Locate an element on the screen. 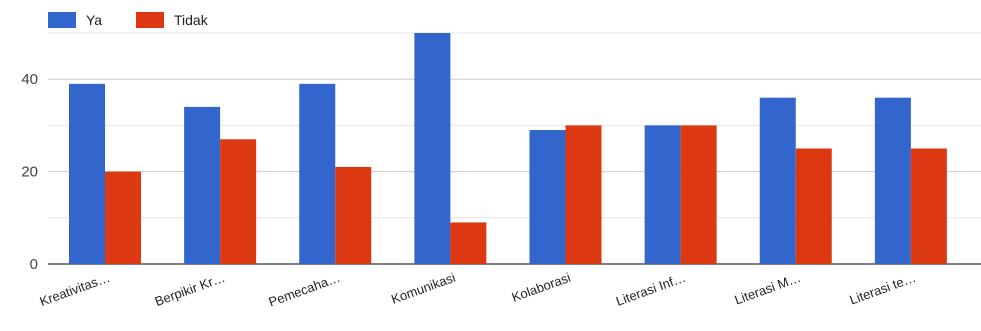 Image resolution: width=981 pixels, height=331 pixels. y-tick-label: 0 is located at coordinates (34, 264).